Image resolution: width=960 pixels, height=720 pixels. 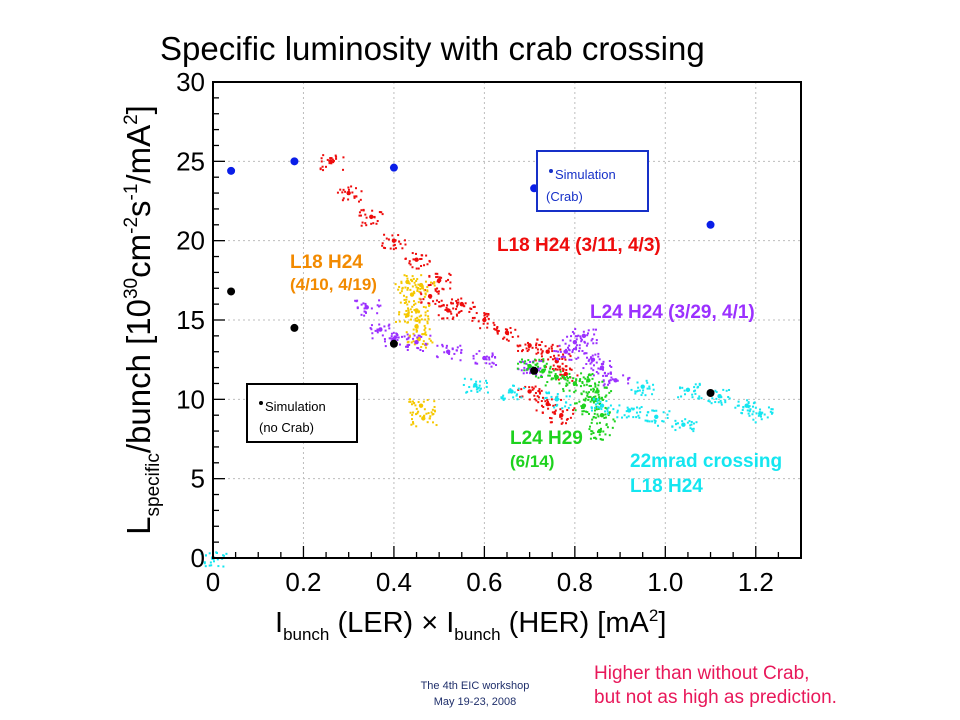 I want to click on simulation-no-crab-point, so click(x=534, y=370).